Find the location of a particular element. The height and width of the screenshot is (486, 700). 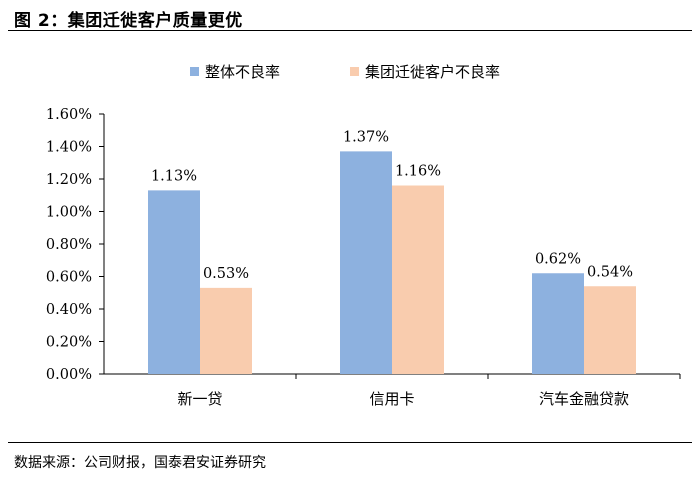

y-tick-label: 1.00% is located at coordinates (69, 213).